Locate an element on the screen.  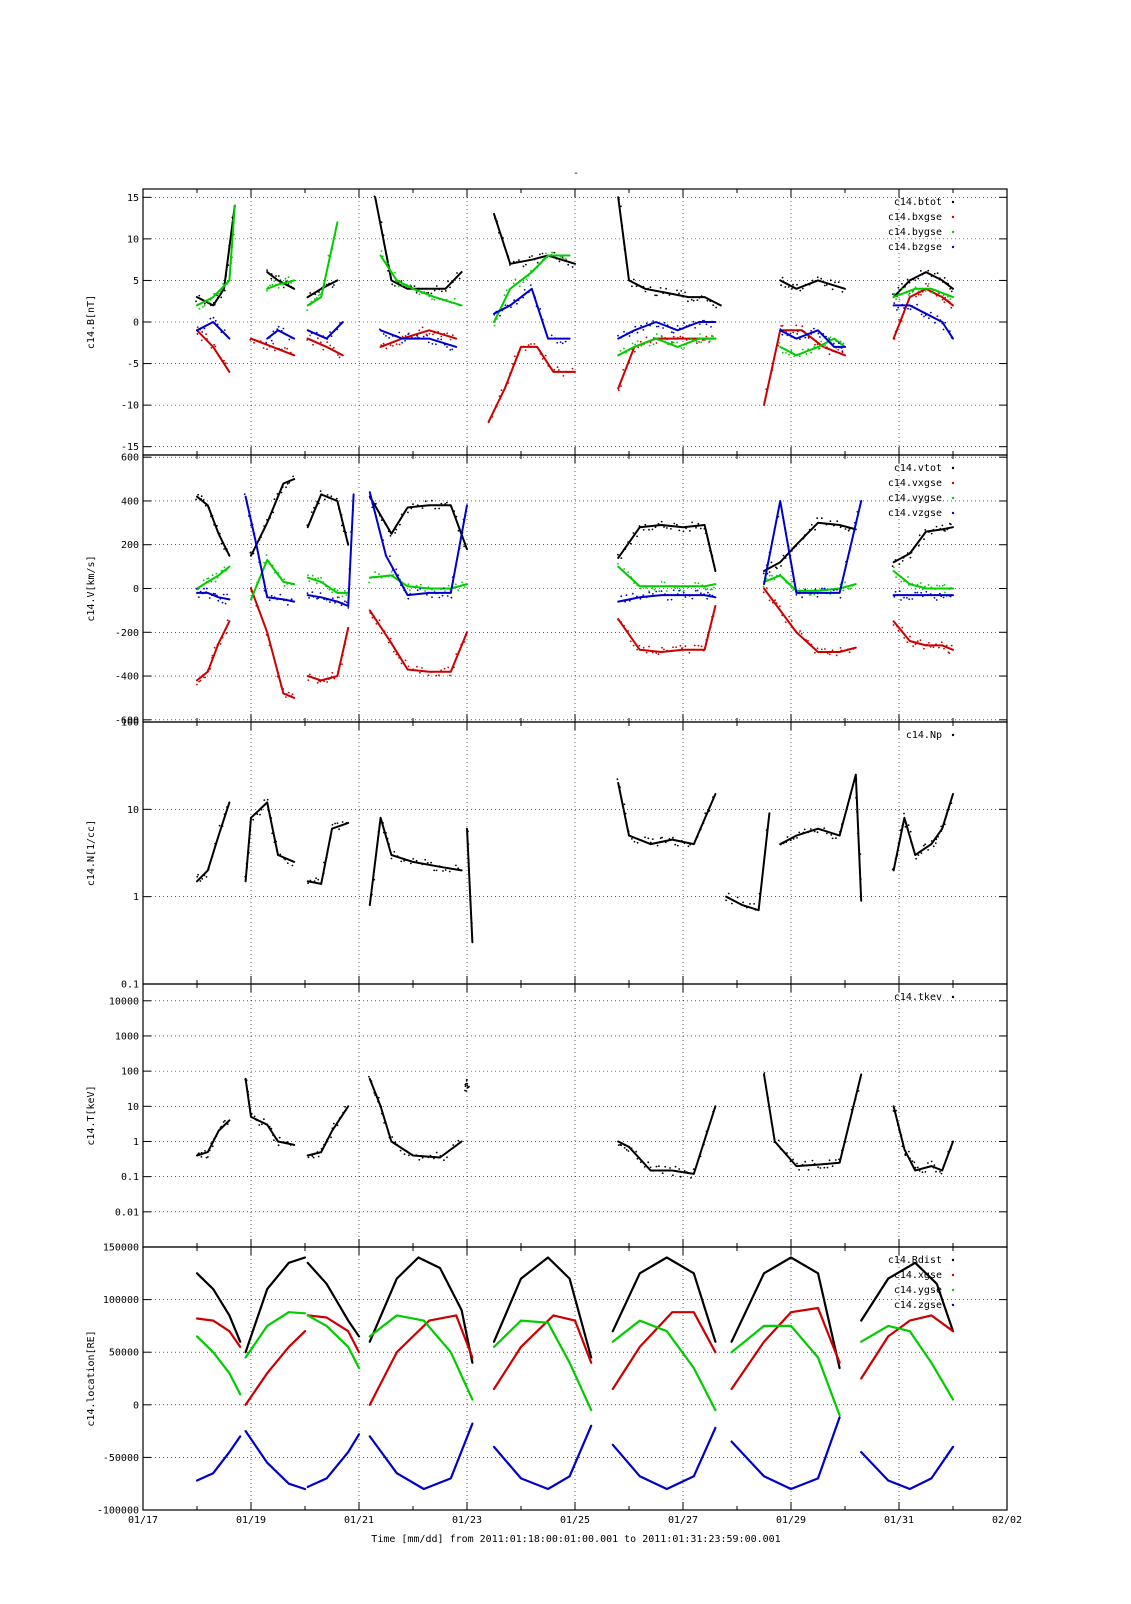
y-tick-label: 200 is located at coordinates (130, 545).